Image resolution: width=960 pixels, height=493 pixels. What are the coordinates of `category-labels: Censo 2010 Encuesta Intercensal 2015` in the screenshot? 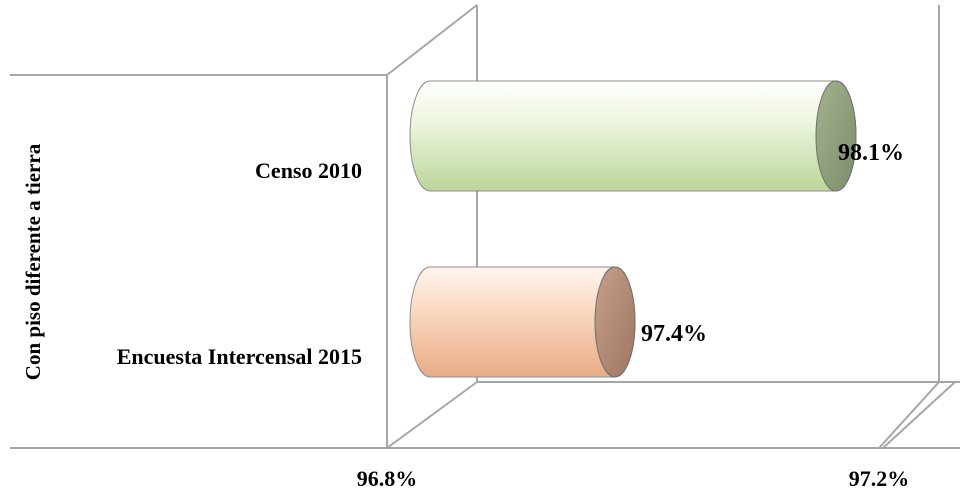 It's located at (239, 263).